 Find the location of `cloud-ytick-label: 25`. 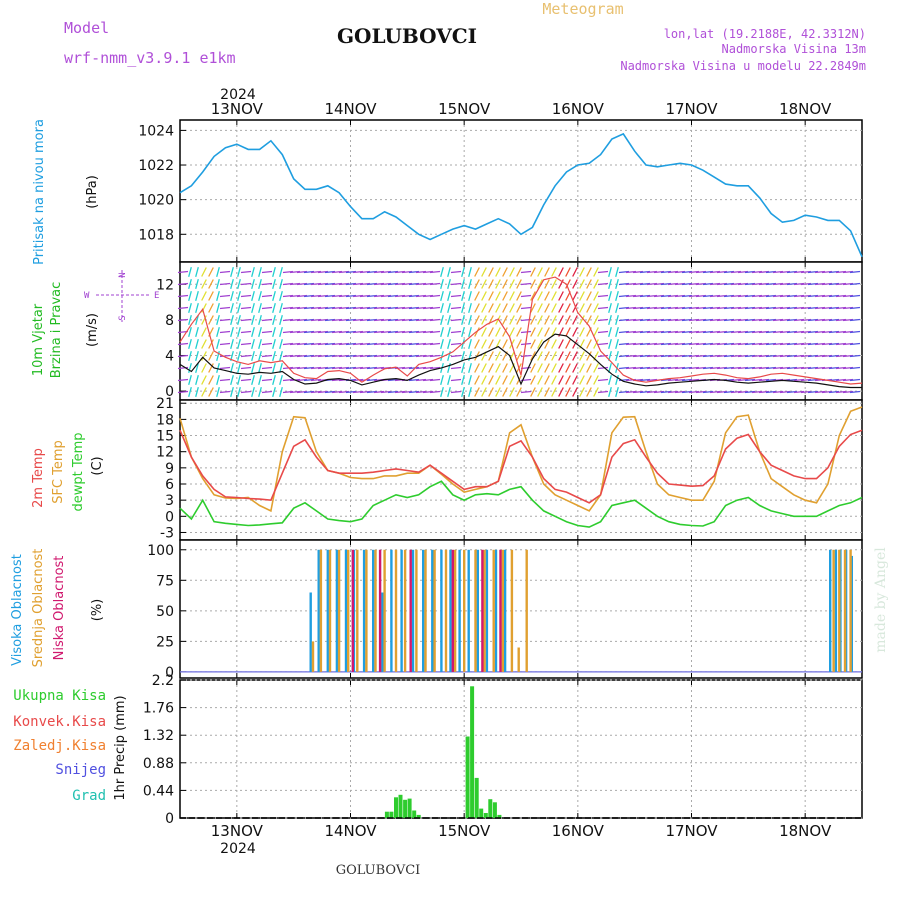

cloud-ytick-label: 25 is located at coordinates (165, 642).